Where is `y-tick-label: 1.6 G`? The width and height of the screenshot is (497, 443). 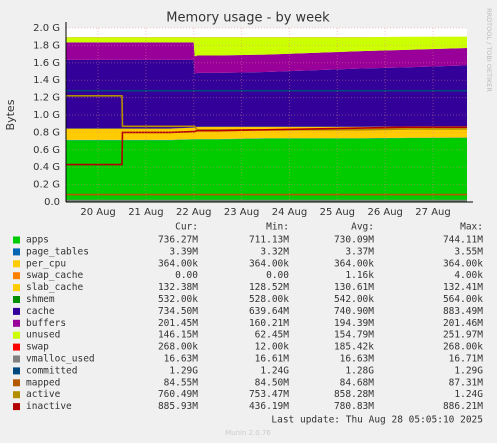
y-tick-label: 1.6 G is located at coordinates (46, 63).